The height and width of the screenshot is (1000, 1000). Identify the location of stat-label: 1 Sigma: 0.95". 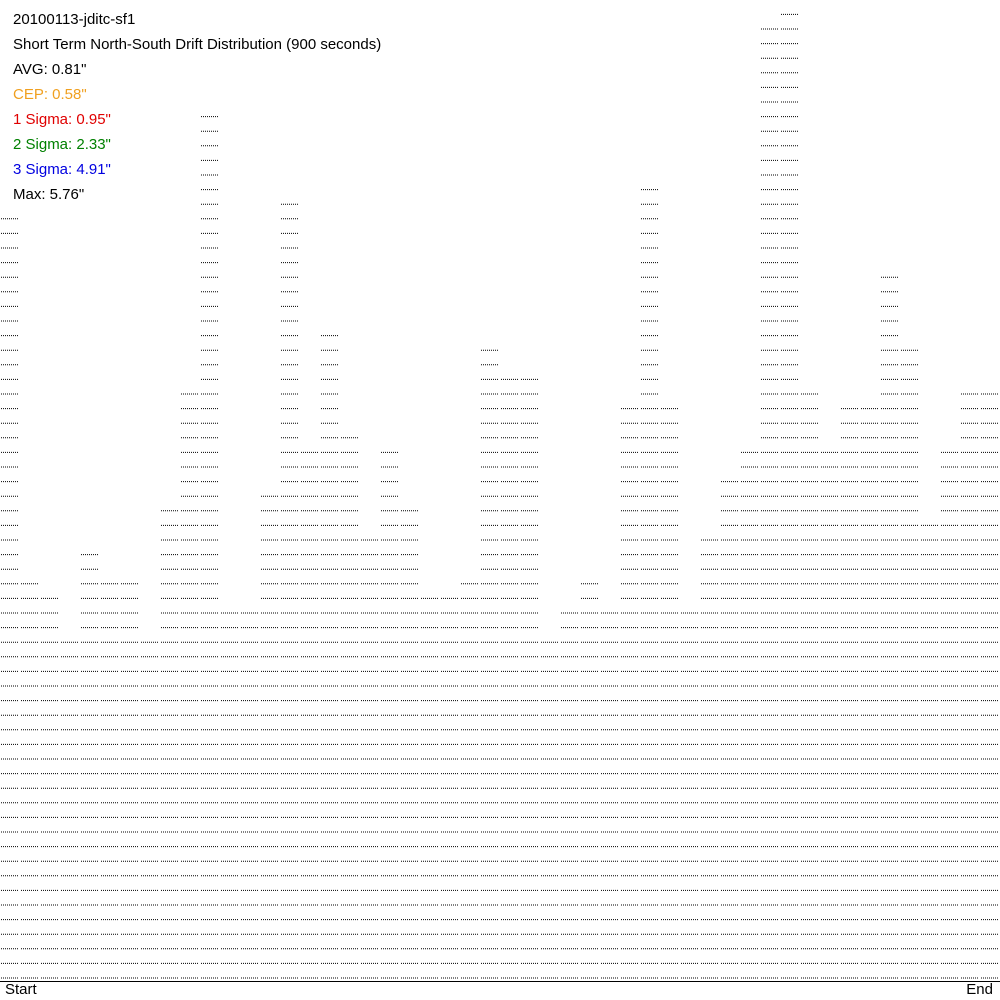
(62, 119).